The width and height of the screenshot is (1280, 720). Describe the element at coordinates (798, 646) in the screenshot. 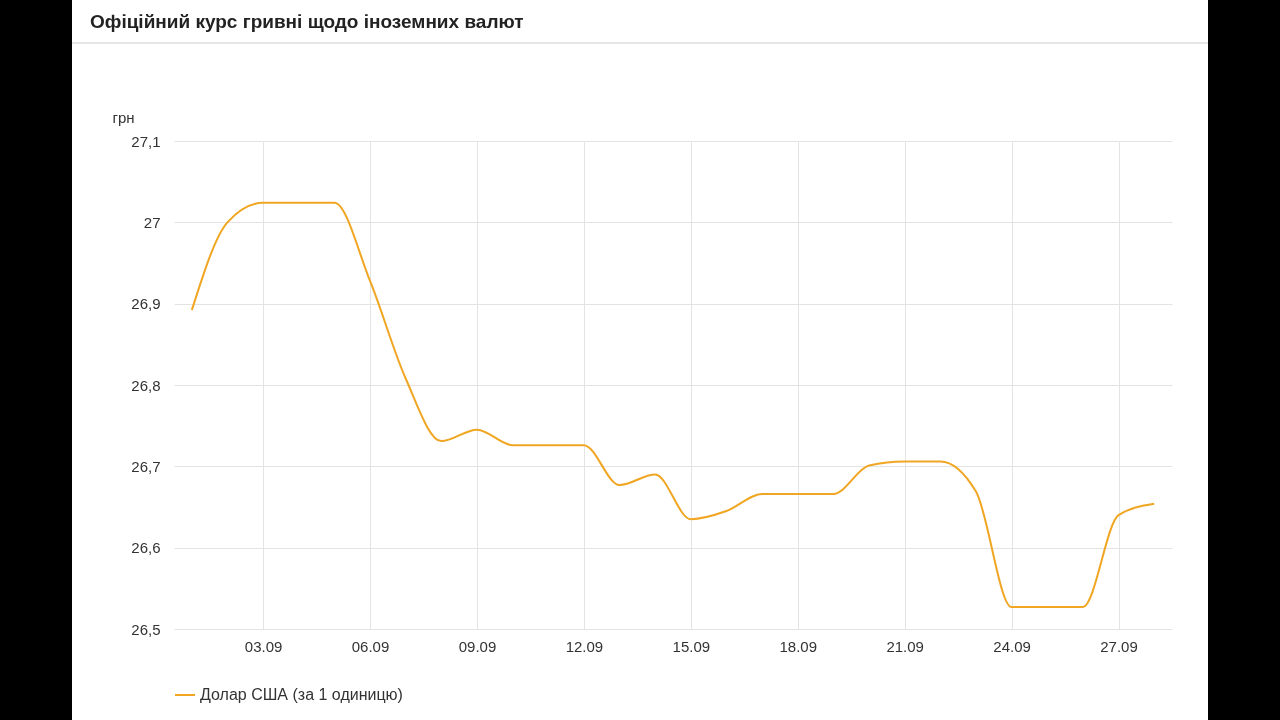

I see `x-tick-label: 18.09` at that location.